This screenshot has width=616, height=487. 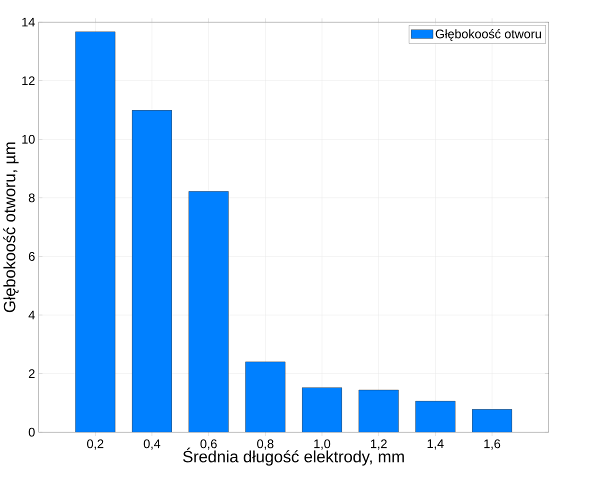 I want to click on y-tick-label: 14, so click(x=28, y=22).